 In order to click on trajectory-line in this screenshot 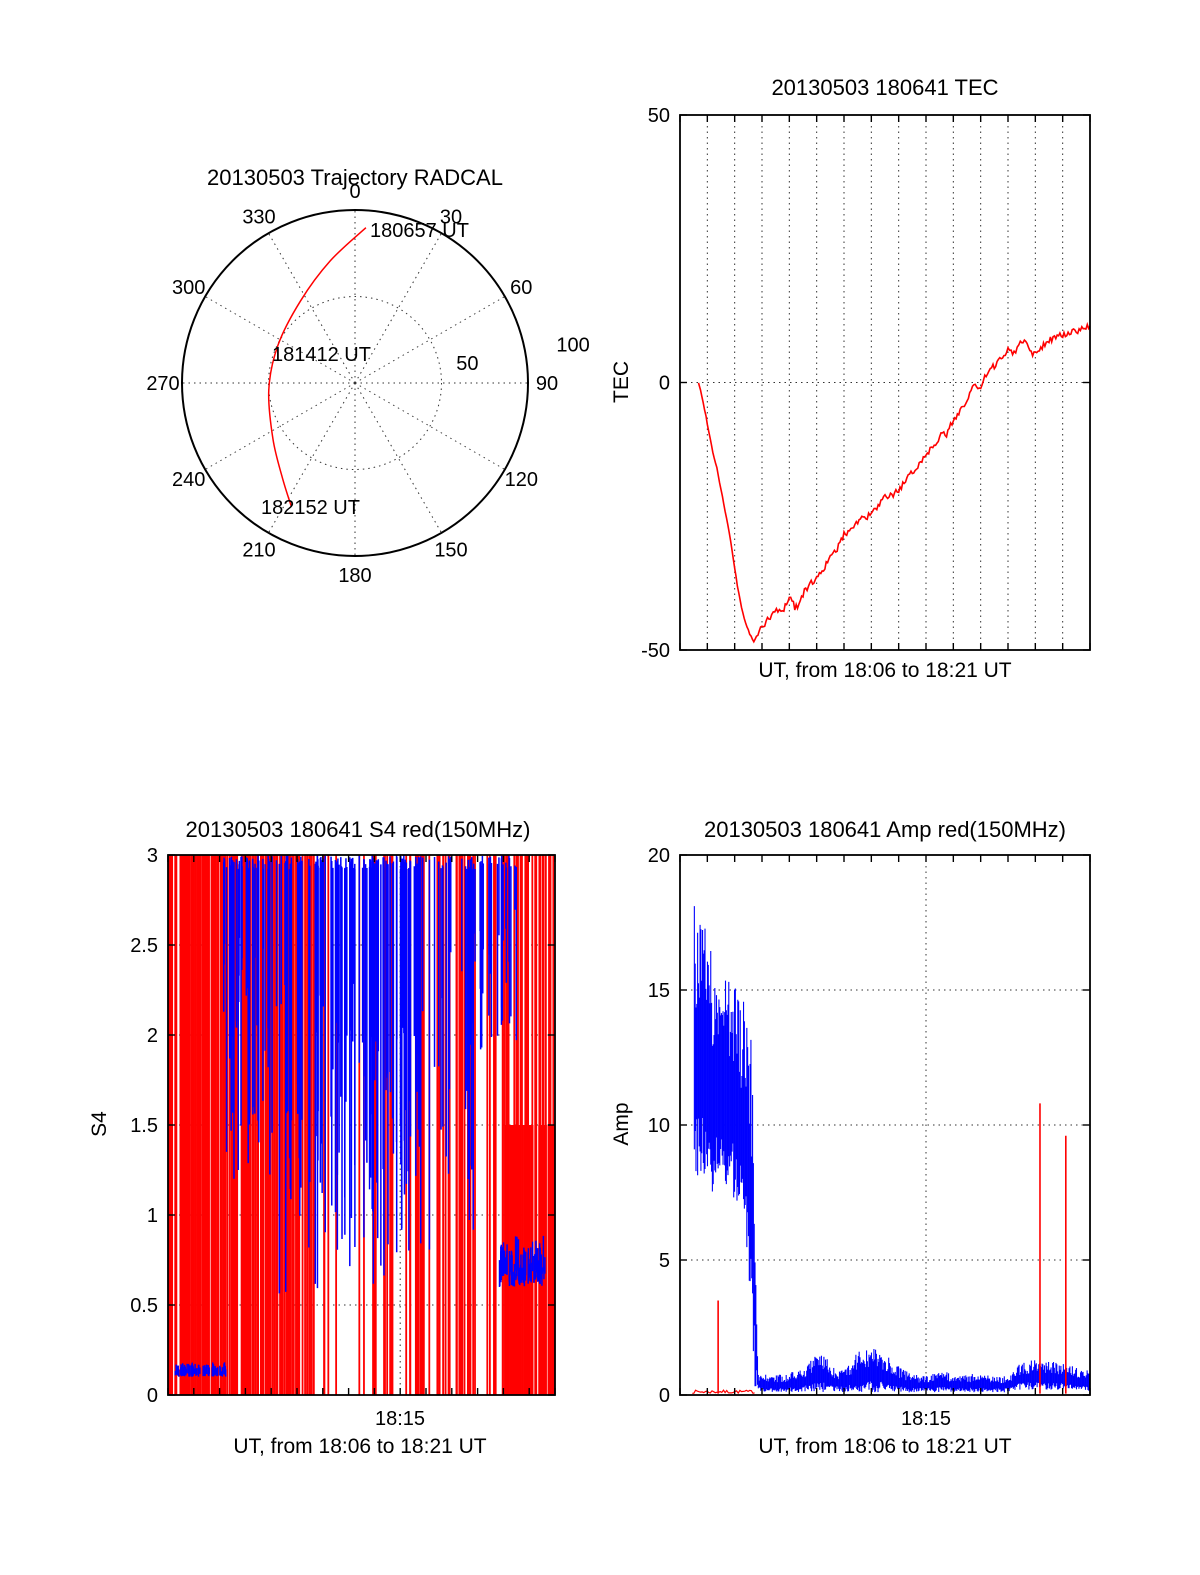, I will do `click(317, 367)`.